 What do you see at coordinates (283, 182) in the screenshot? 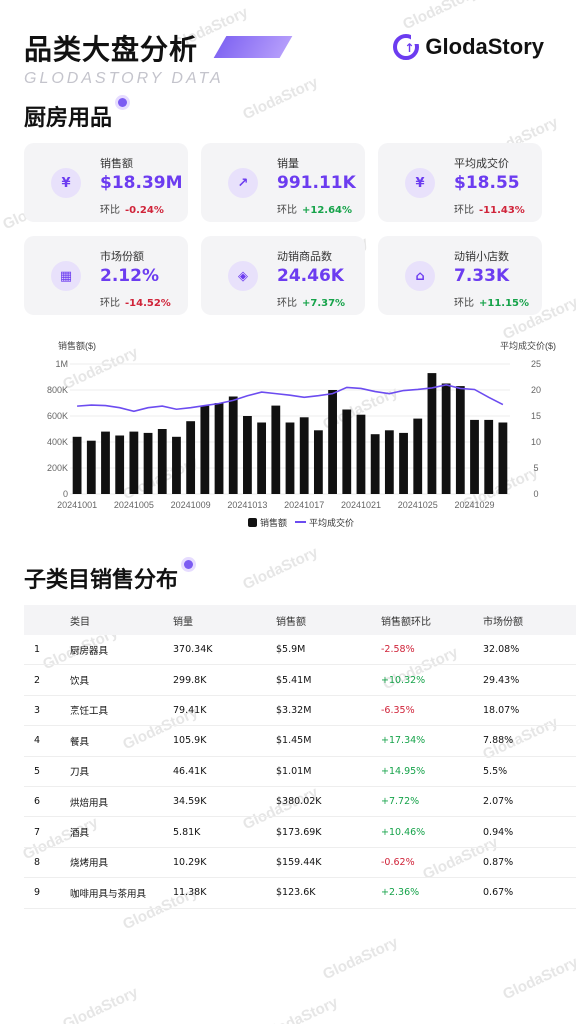
I see `kpi-card: ↗ 销量 991.11K 环比 +12.64%` at bounding box center [283, 182].